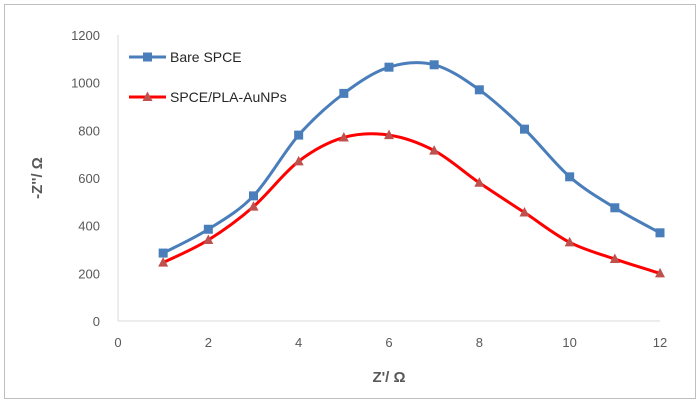  Describe the element at coordinates (569, 342) in the screenshot. I see `x-tick-label: 10` at that location.